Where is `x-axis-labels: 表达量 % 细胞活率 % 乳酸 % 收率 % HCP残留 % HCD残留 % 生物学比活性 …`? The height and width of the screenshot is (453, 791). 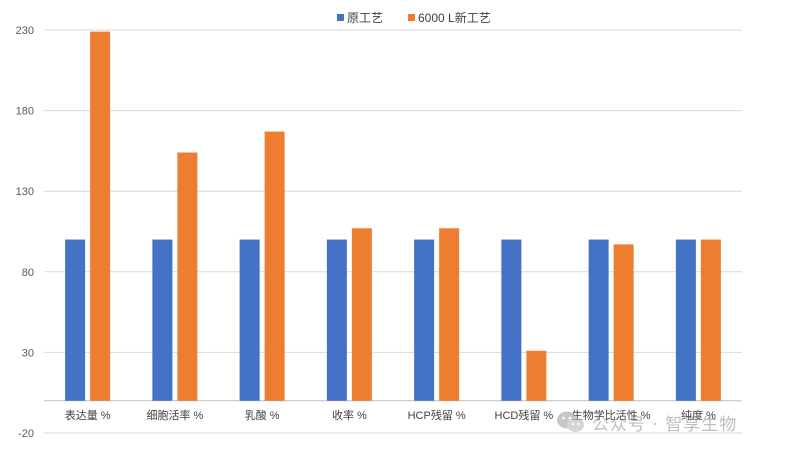 x-axis-labels: 表达量 % 细胞活率 % 乳酸 % 收率 % HCP残留 % HCD残留 % 生物学比活性 … is located at coordinates (390, 415).